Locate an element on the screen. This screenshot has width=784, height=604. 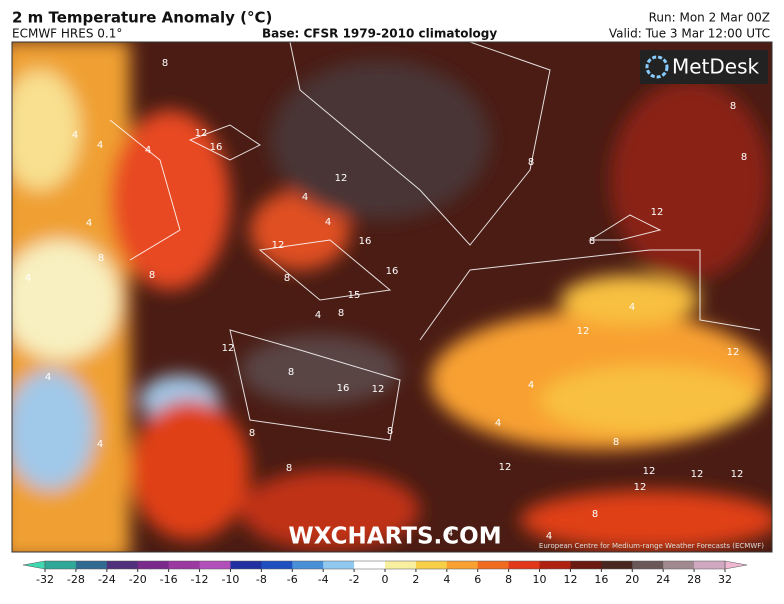
colorbar-arrow-right is located at coordinates (736, 565).